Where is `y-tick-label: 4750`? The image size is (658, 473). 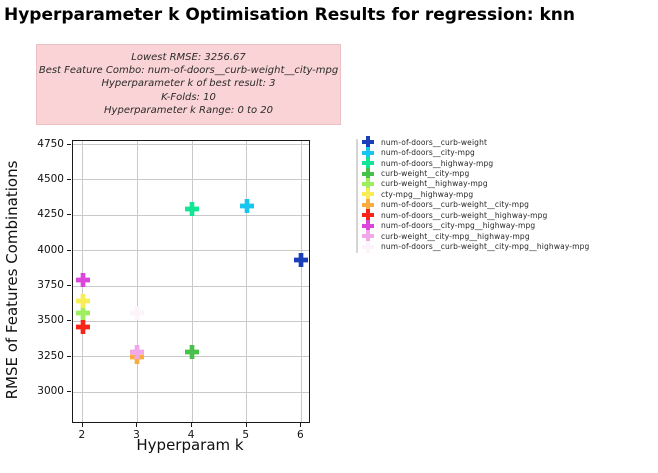 y-tick-label: 4750 is located at coordinates (50, 143).